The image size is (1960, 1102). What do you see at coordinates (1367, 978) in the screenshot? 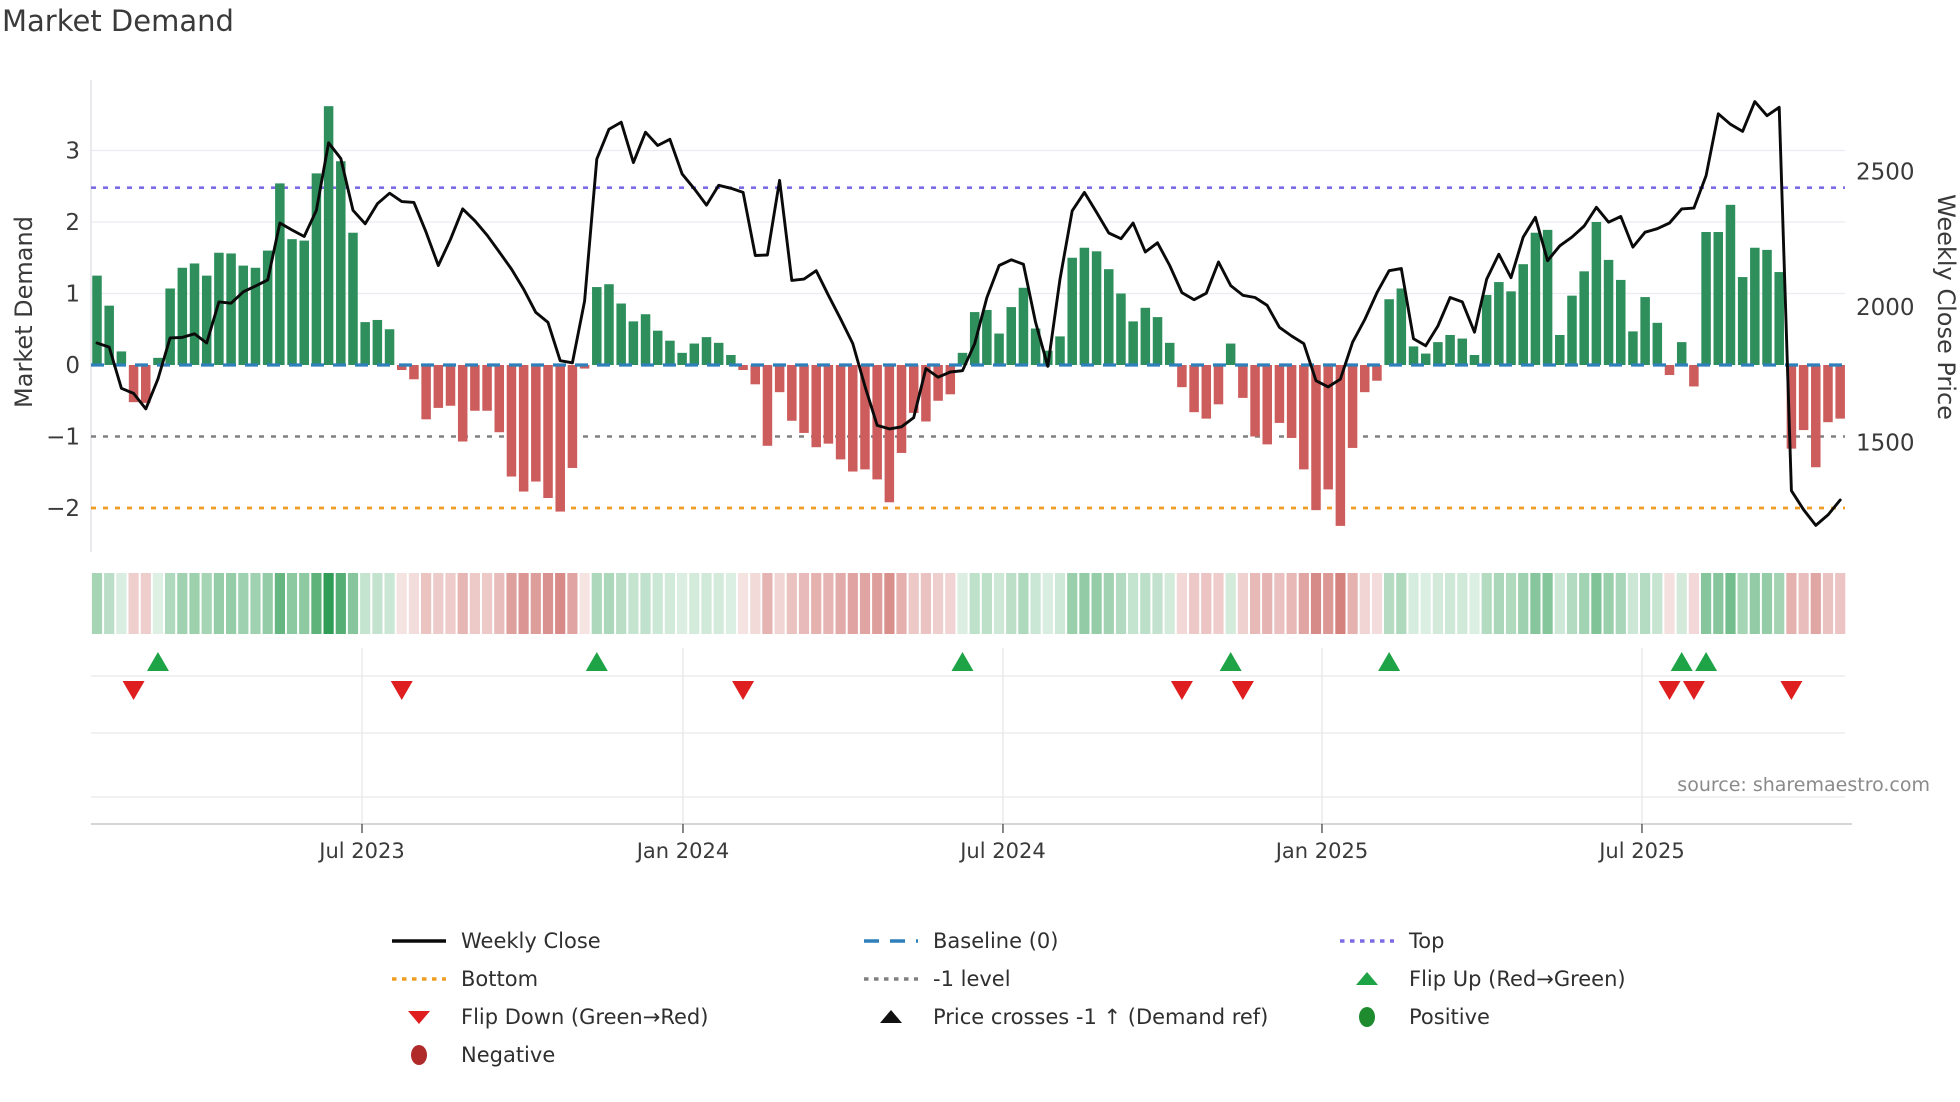
I see `triangle-up-swatch-icon` at bounding box center [1367, 978].